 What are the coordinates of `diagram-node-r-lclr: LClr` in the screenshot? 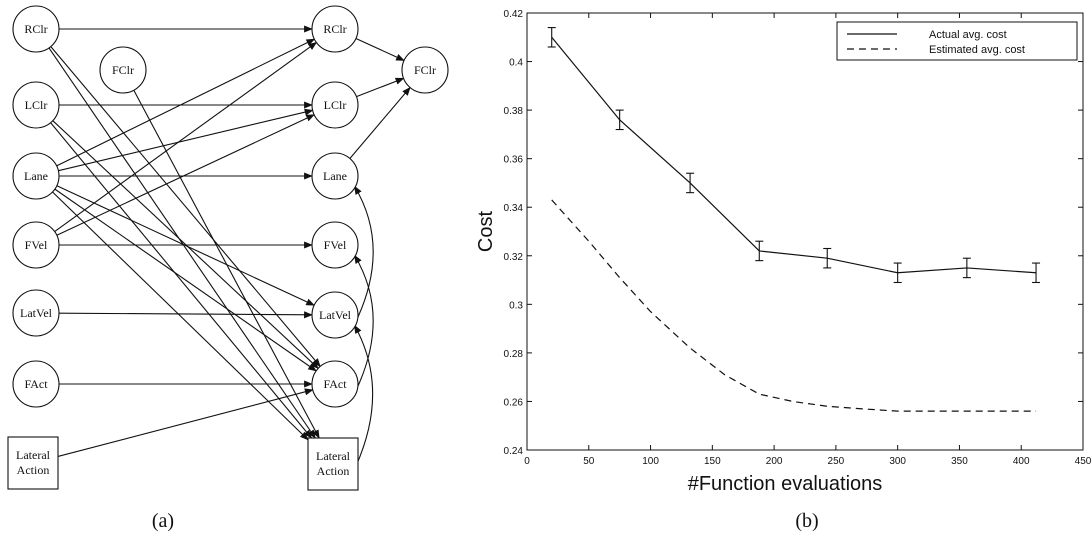 It's located at (335, 105).